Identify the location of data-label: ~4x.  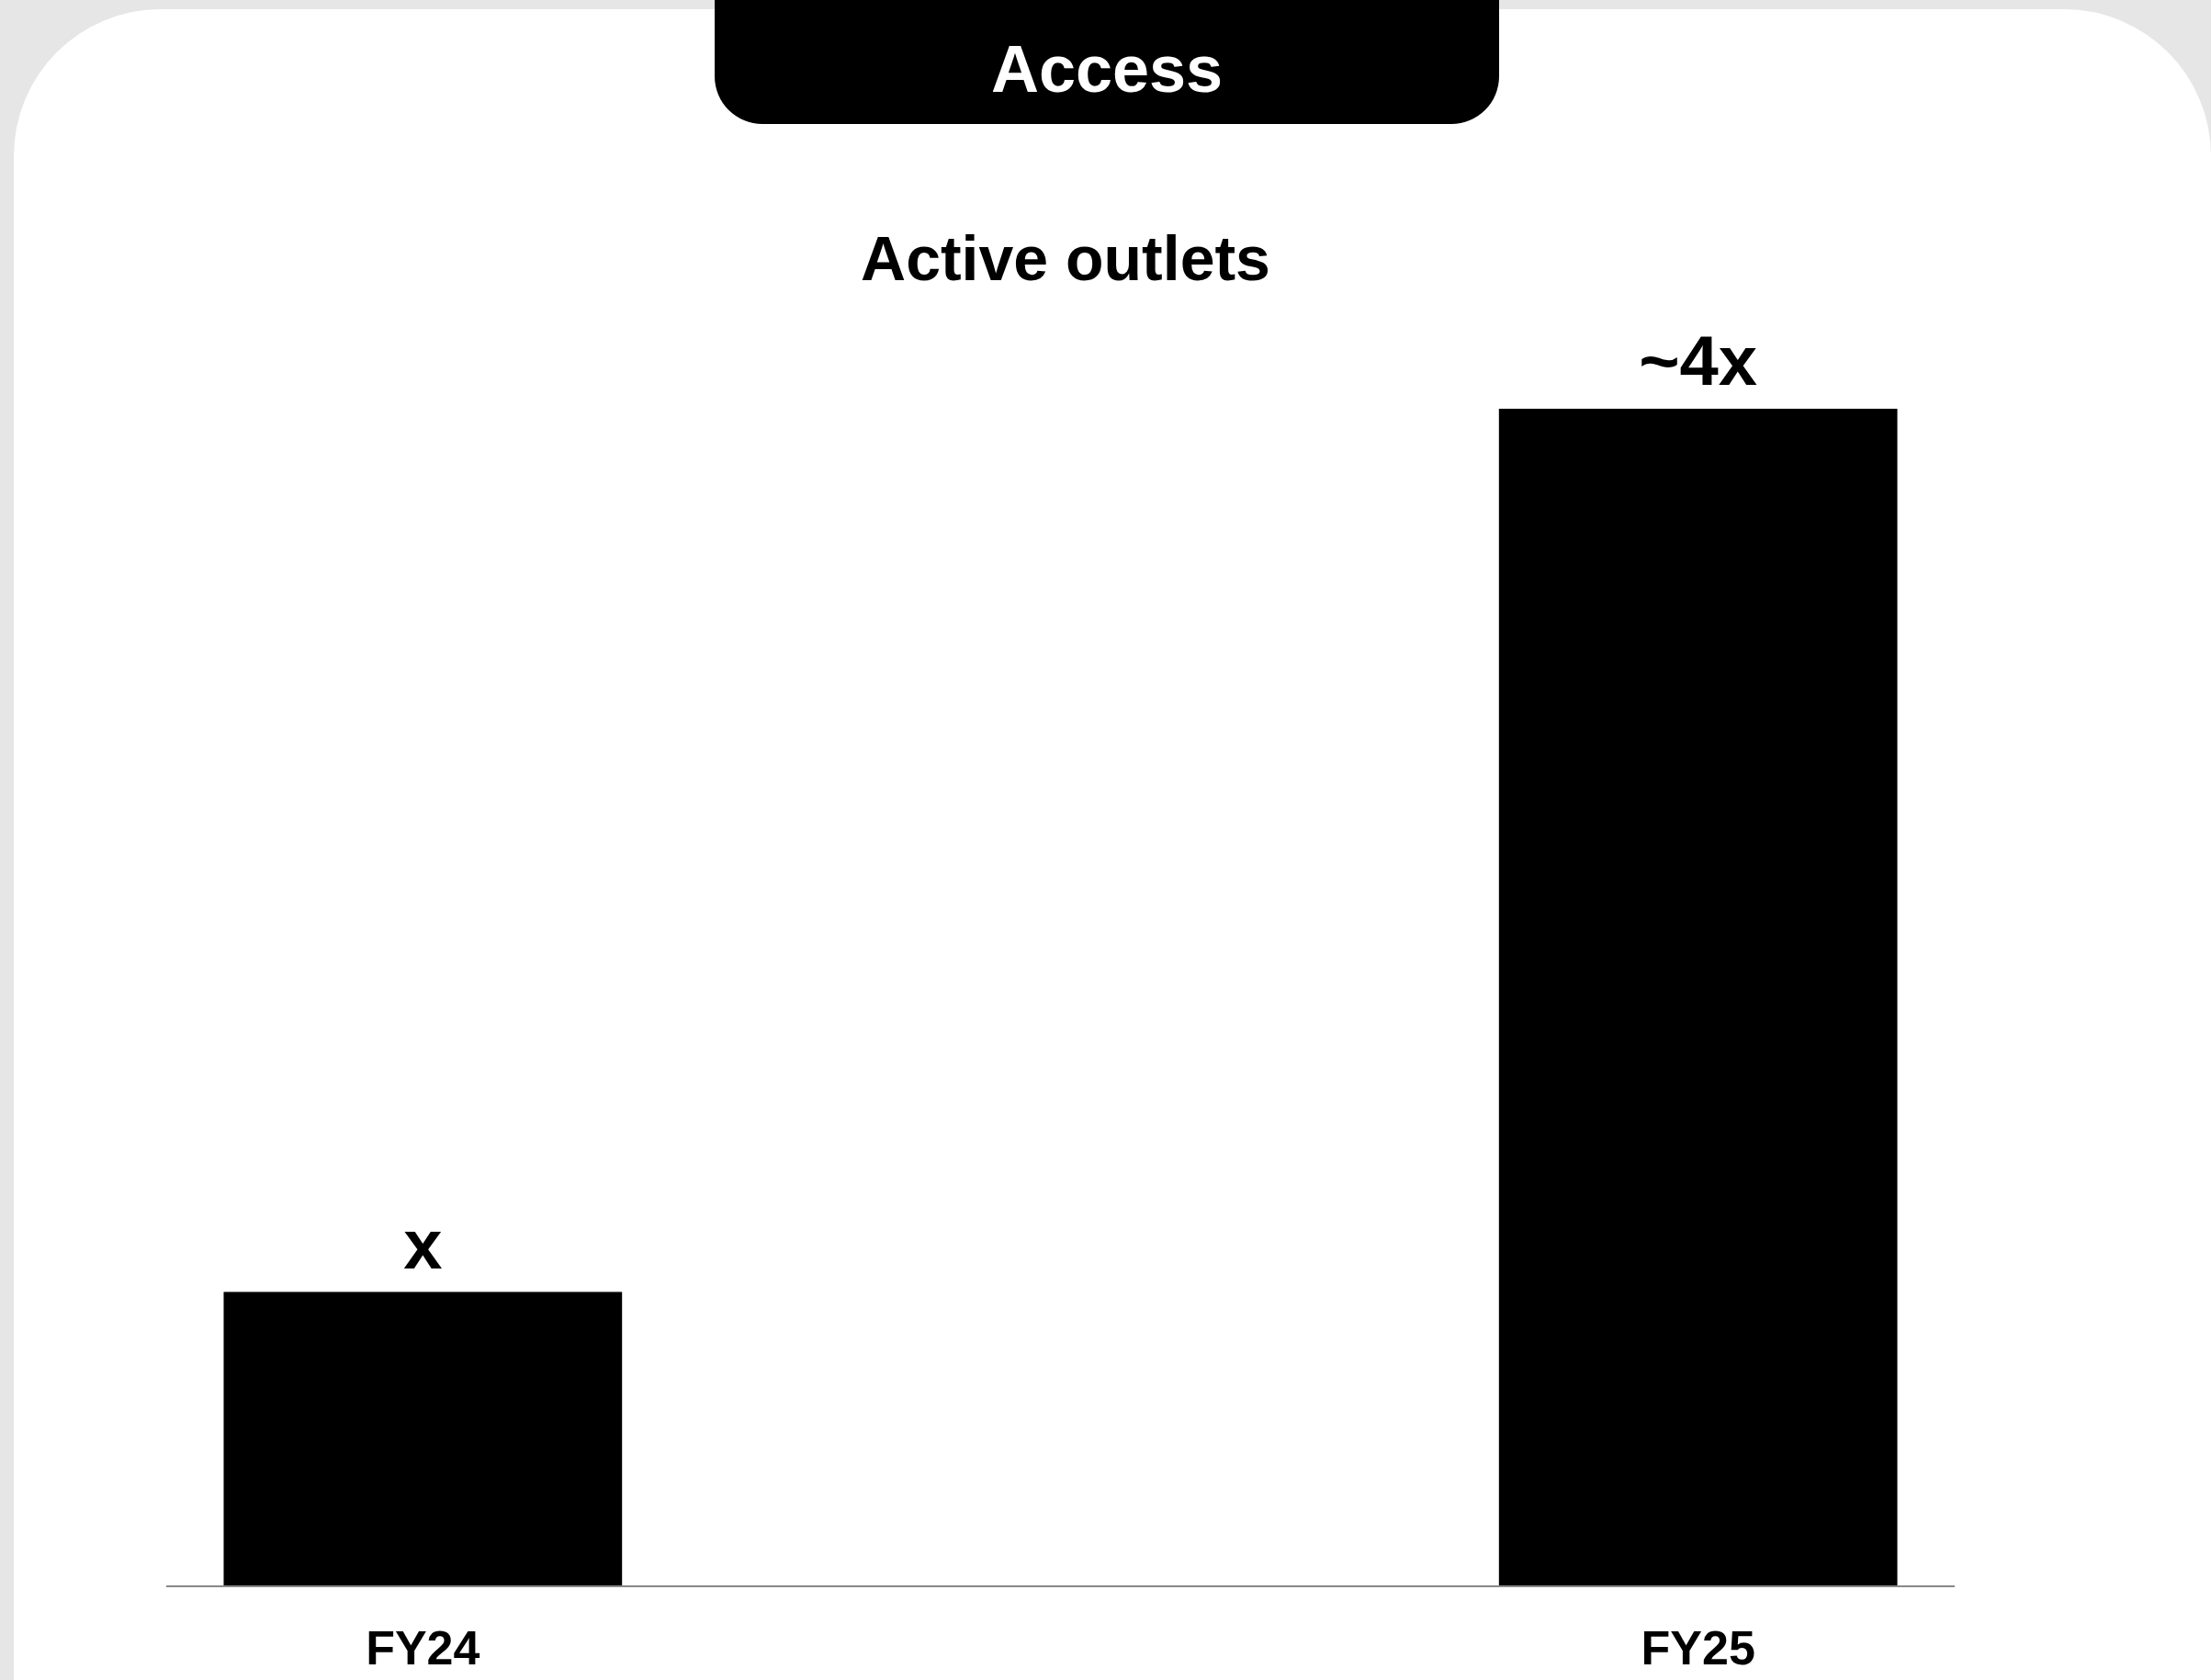
(1699, 360).